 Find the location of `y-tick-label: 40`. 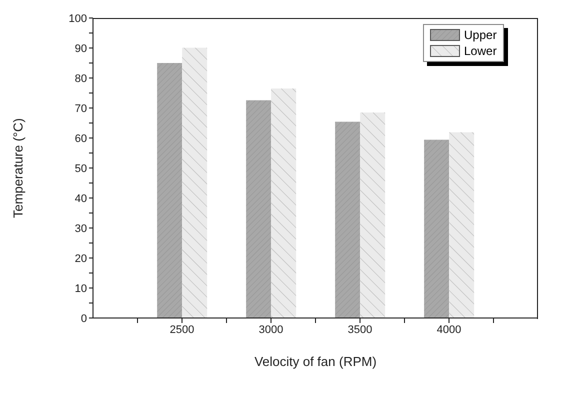

y-tick-label: 40 is located at coordinates (80, 198).